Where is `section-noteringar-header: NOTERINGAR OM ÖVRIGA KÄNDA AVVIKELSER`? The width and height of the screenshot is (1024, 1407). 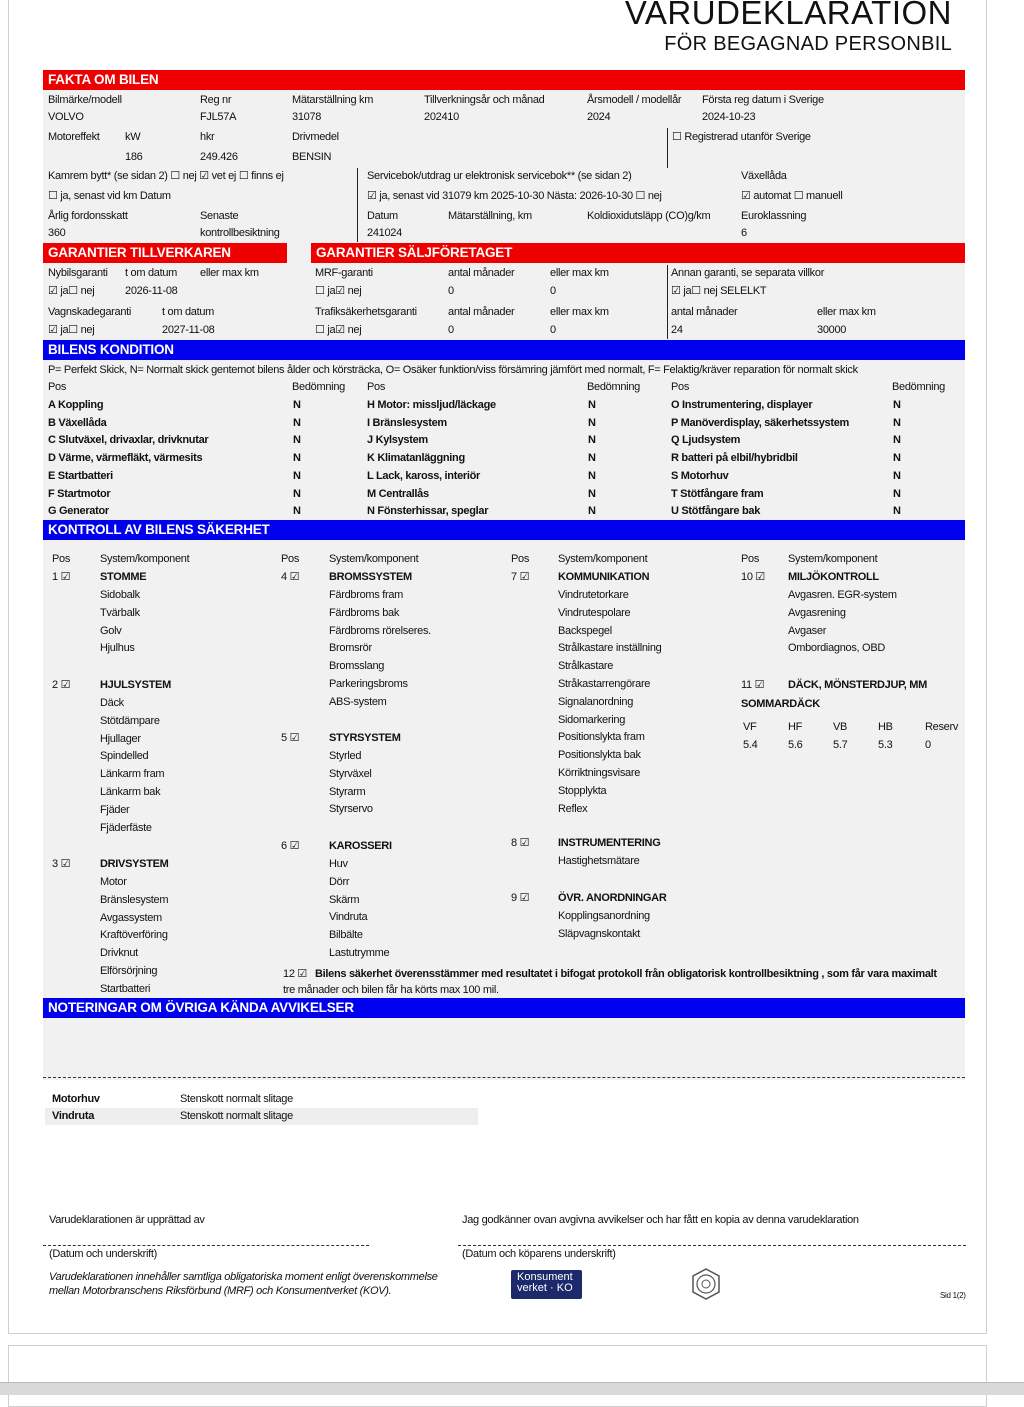 section-noteringar-header: NOTERINGAR OM ÖVRIGA KÄNDA AVVIKELSER is located at coordinates (504, 1008).